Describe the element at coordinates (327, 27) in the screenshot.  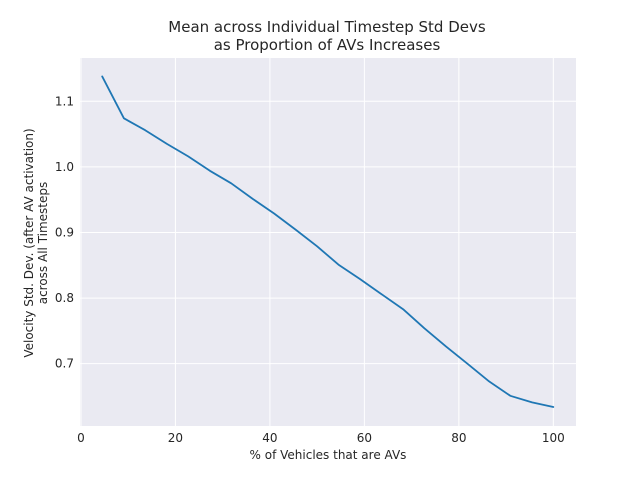
I see `chart-title-line-1: Mean across Individual Timestep Std Devs` at that location.